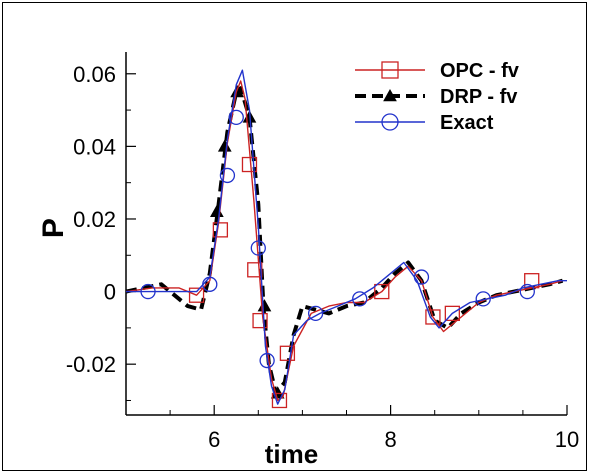 The width and height of the screenshot is (591, 475). What do you see at coordinates (94, 74) in the screenshot?
I see `y-tick-label: 0.06` at bounding box center [94, 74].